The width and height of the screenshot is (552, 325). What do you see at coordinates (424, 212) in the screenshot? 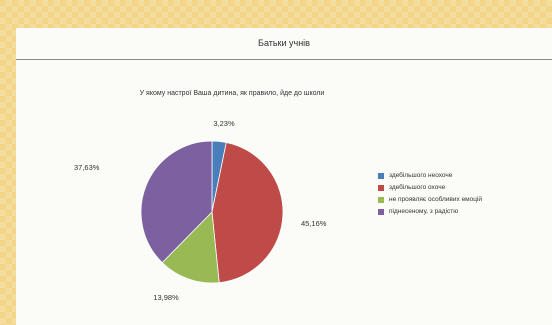
I see `legend-label: піднесеному, з радістю` at bounding box center [424, 212].